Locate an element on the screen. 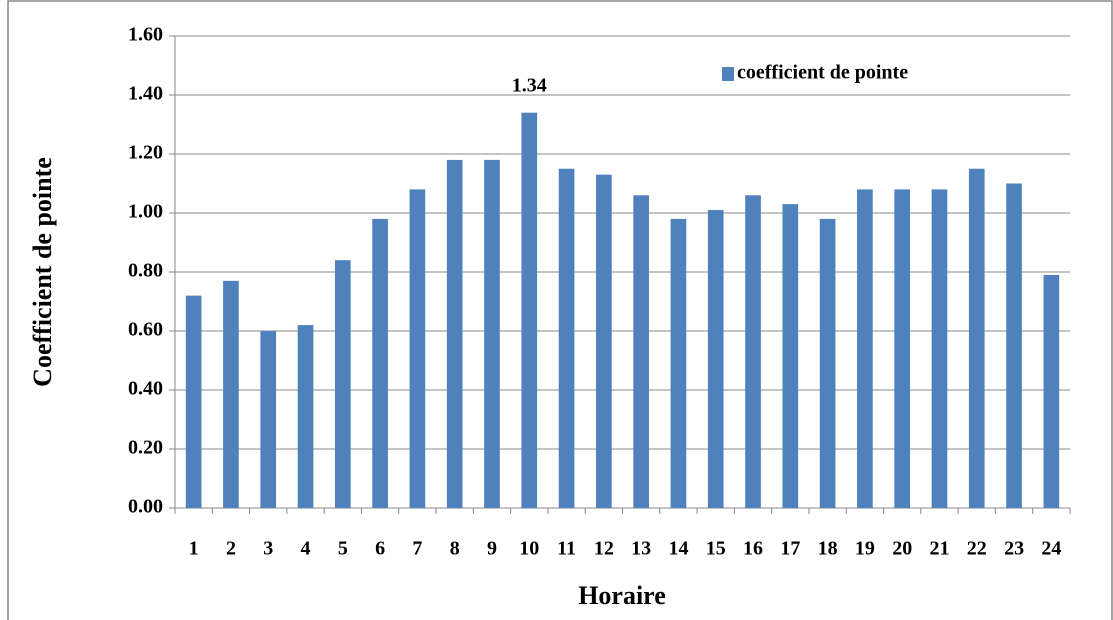  x-tick-label: 5 is located at coordinates (343, 549).